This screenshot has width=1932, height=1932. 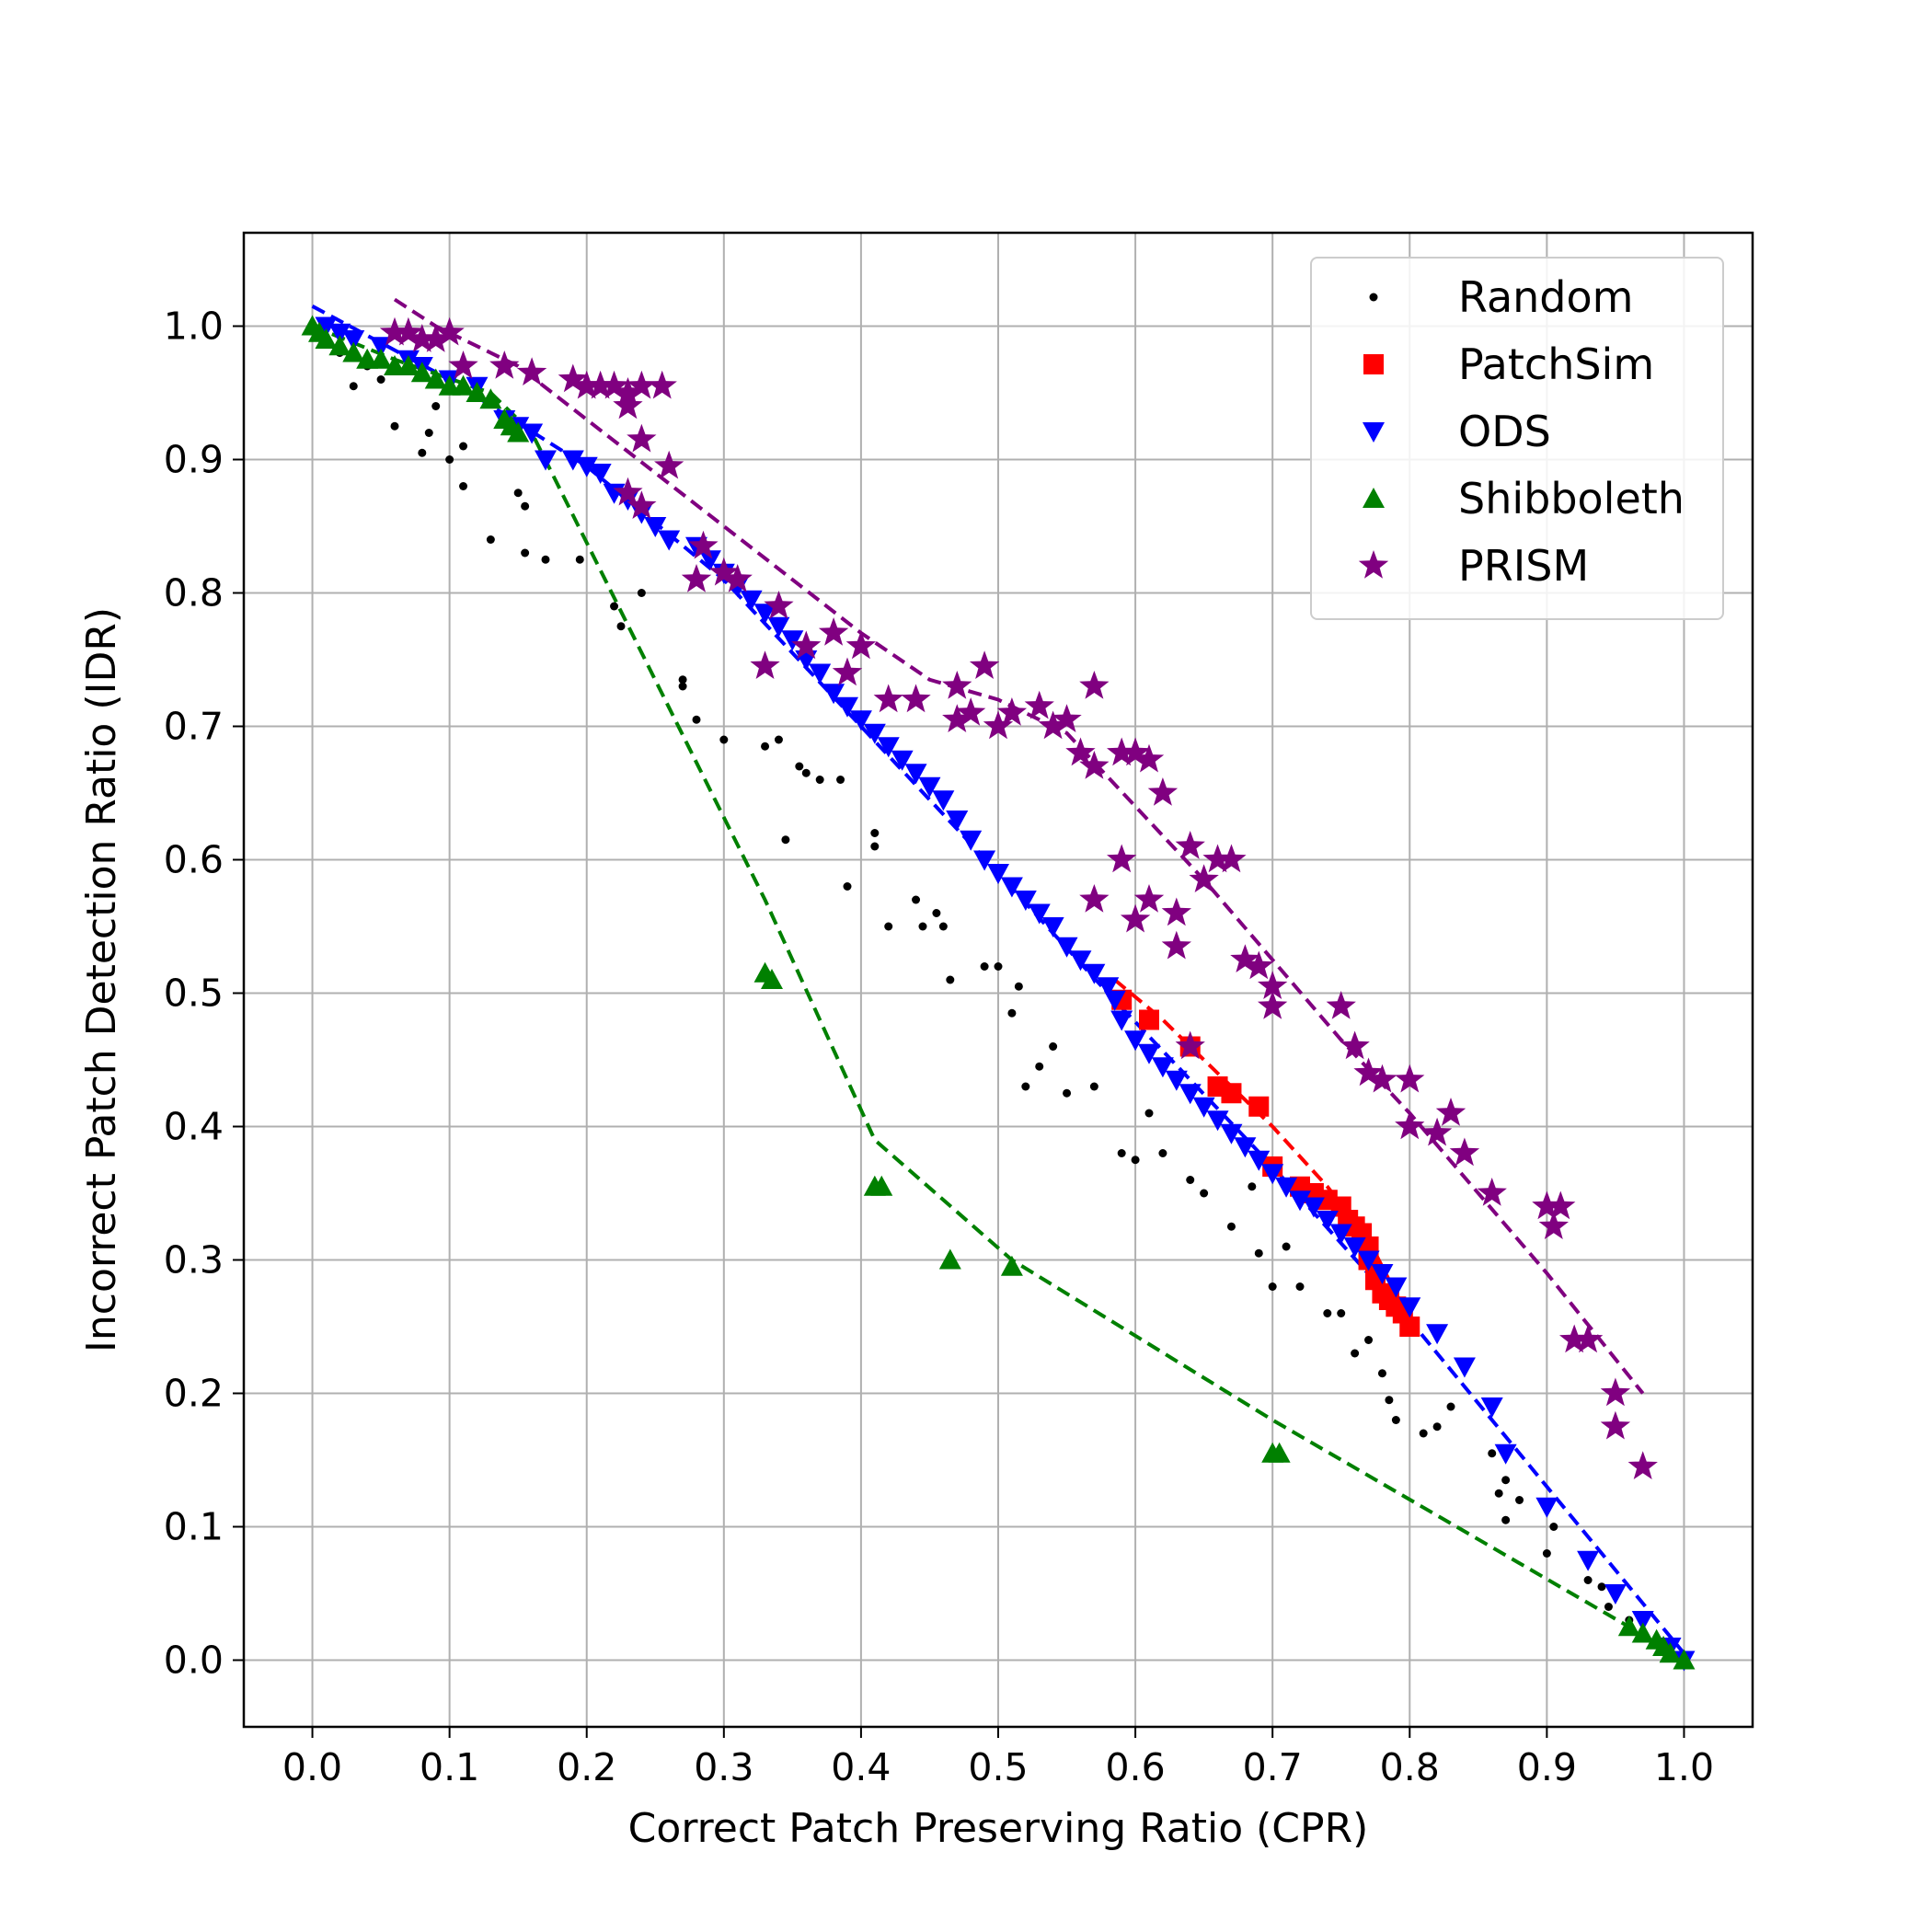 What do you see at coordinates (194, 727) in the screenshot?
I see `y-tick-label: 0.7` at bounding box center [194, 727].